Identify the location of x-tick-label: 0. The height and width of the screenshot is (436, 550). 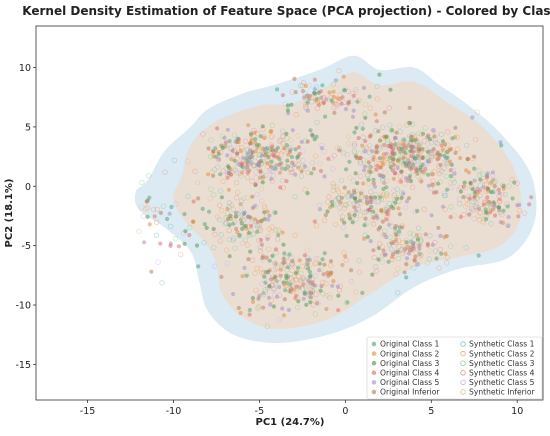
(345, 411).